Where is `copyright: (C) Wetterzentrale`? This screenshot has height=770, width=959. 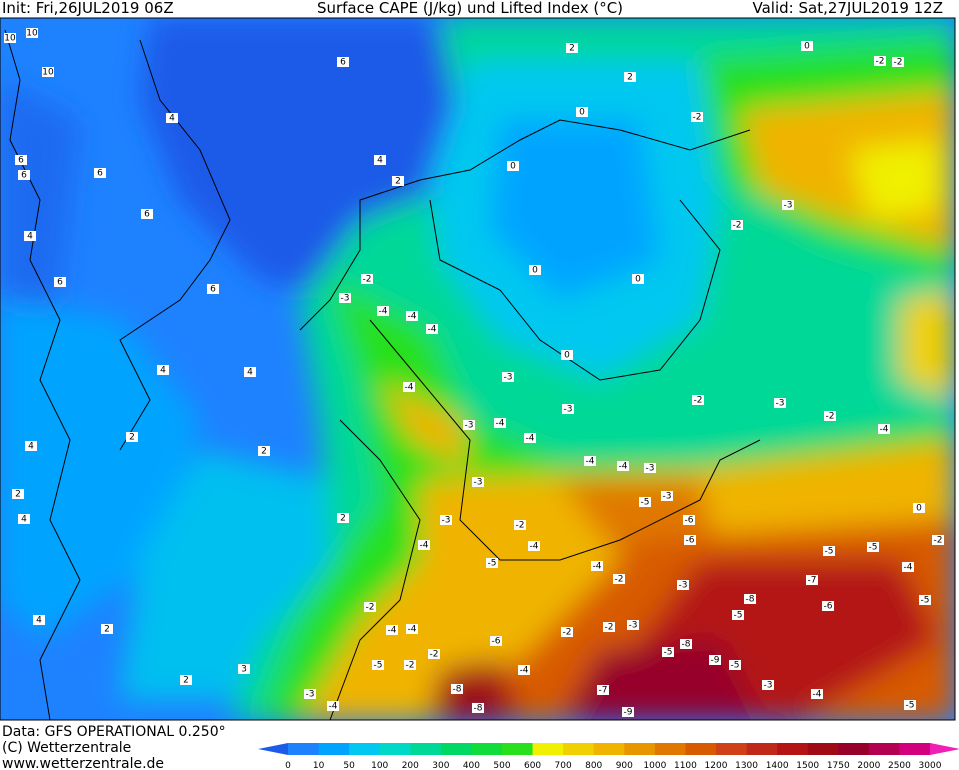
copyright: (C) Wetterzentrale is located at coordinates (66, 748).